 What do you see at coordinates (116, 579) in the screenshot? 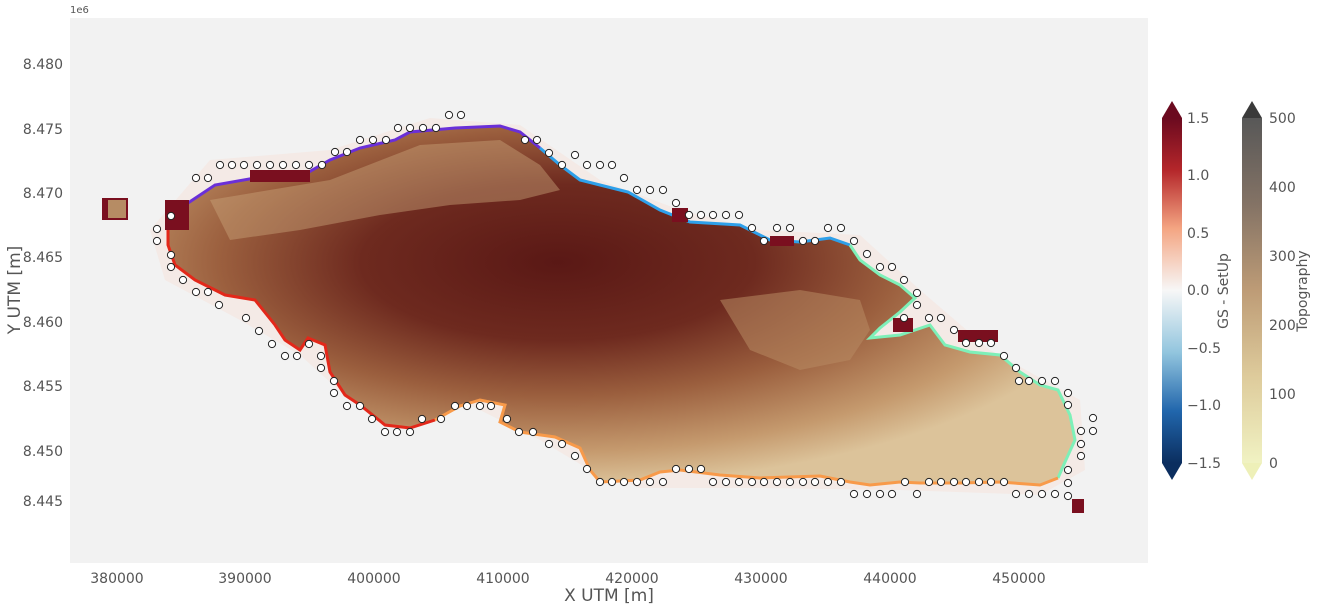
I see `x-tick: 380000` at bounding box center [116, 579].